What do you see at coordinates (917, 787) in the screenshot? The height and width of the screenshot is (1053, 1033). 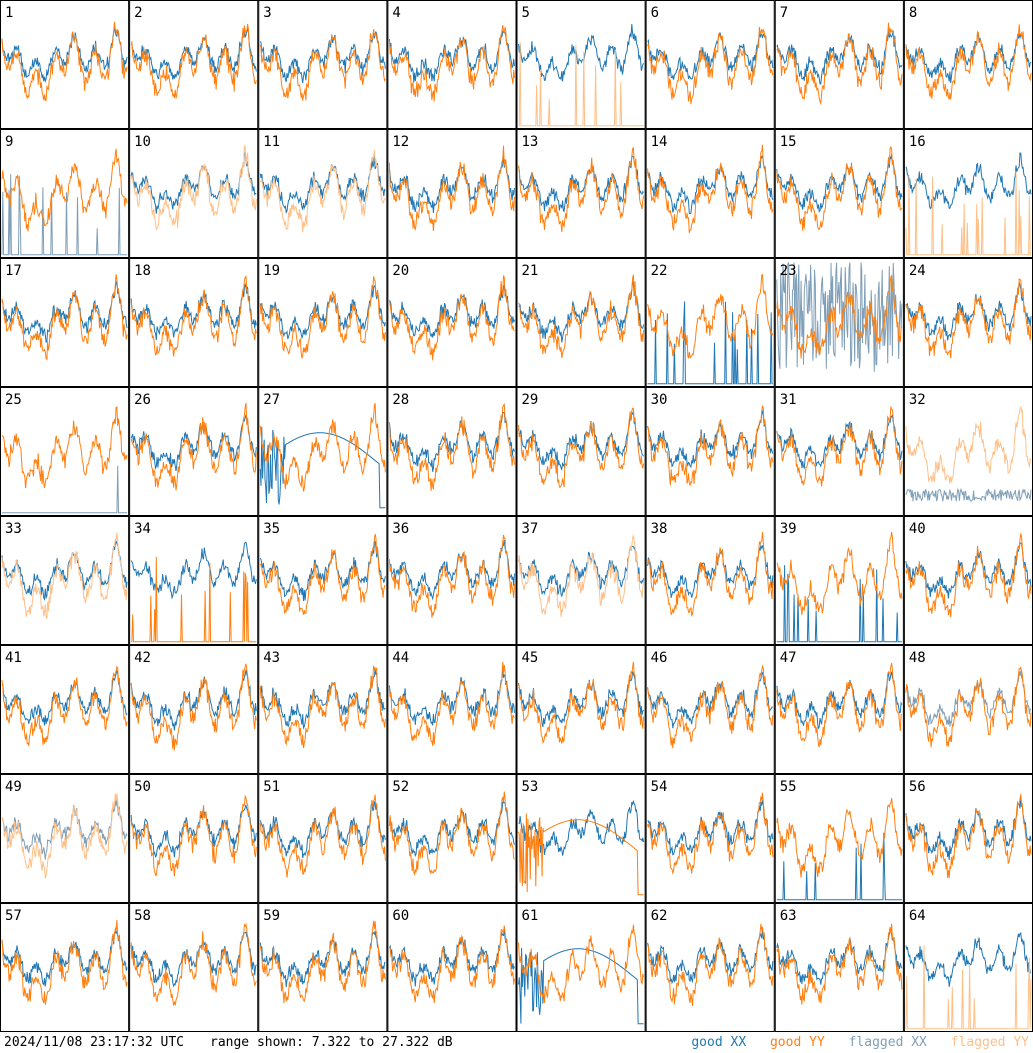 I see `panel-label: 56` at bounding box center [917, 787].